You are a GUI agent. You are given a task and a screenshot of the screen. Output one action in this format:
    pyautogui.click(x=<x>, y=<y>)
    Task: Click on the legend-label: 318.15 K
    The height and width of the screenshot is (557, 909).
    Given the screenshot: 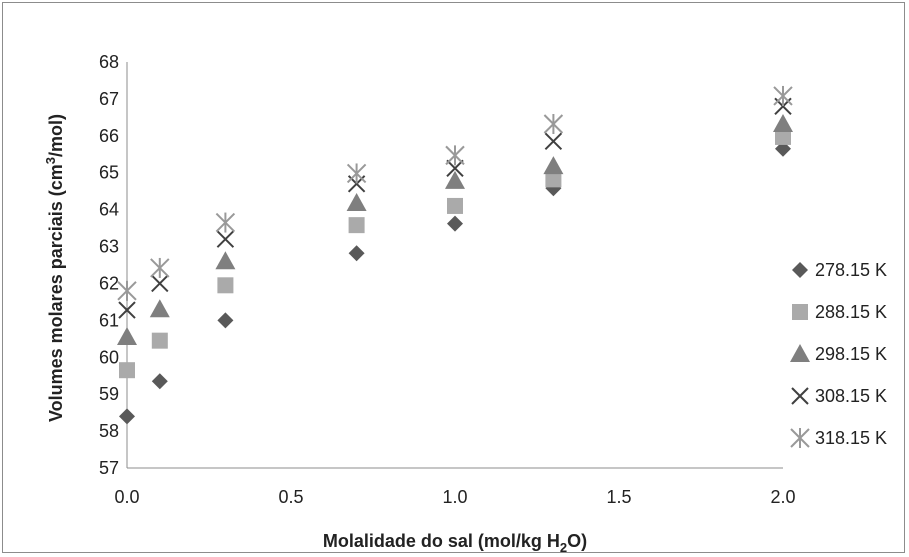 What is the action you would take?
    pyautogui.click(x=851, y=438)
    